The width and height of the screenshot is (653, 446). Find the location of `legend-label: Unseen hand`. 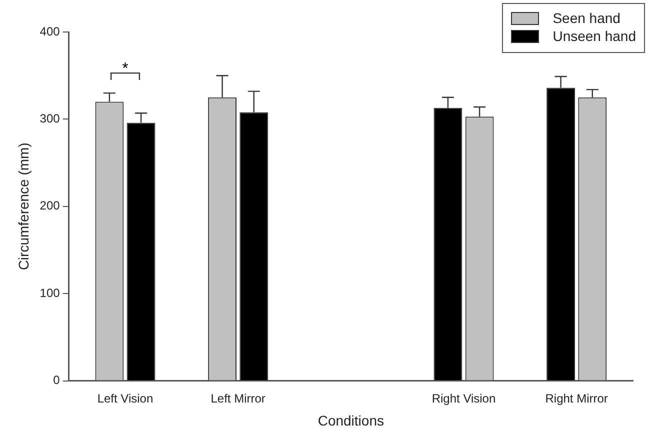

legend-label: Unseen hand is located at coordinates (594, 36).